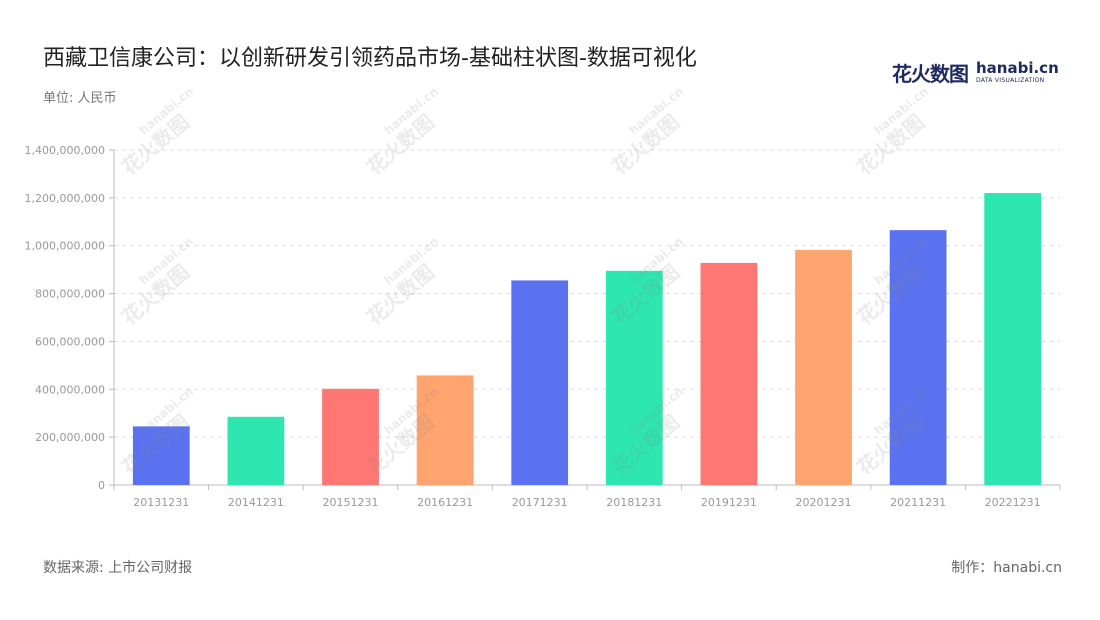  Describe the element at coordinates (445, 502) in the screenshot. I see `x-tick-label: 20161231` at that location.